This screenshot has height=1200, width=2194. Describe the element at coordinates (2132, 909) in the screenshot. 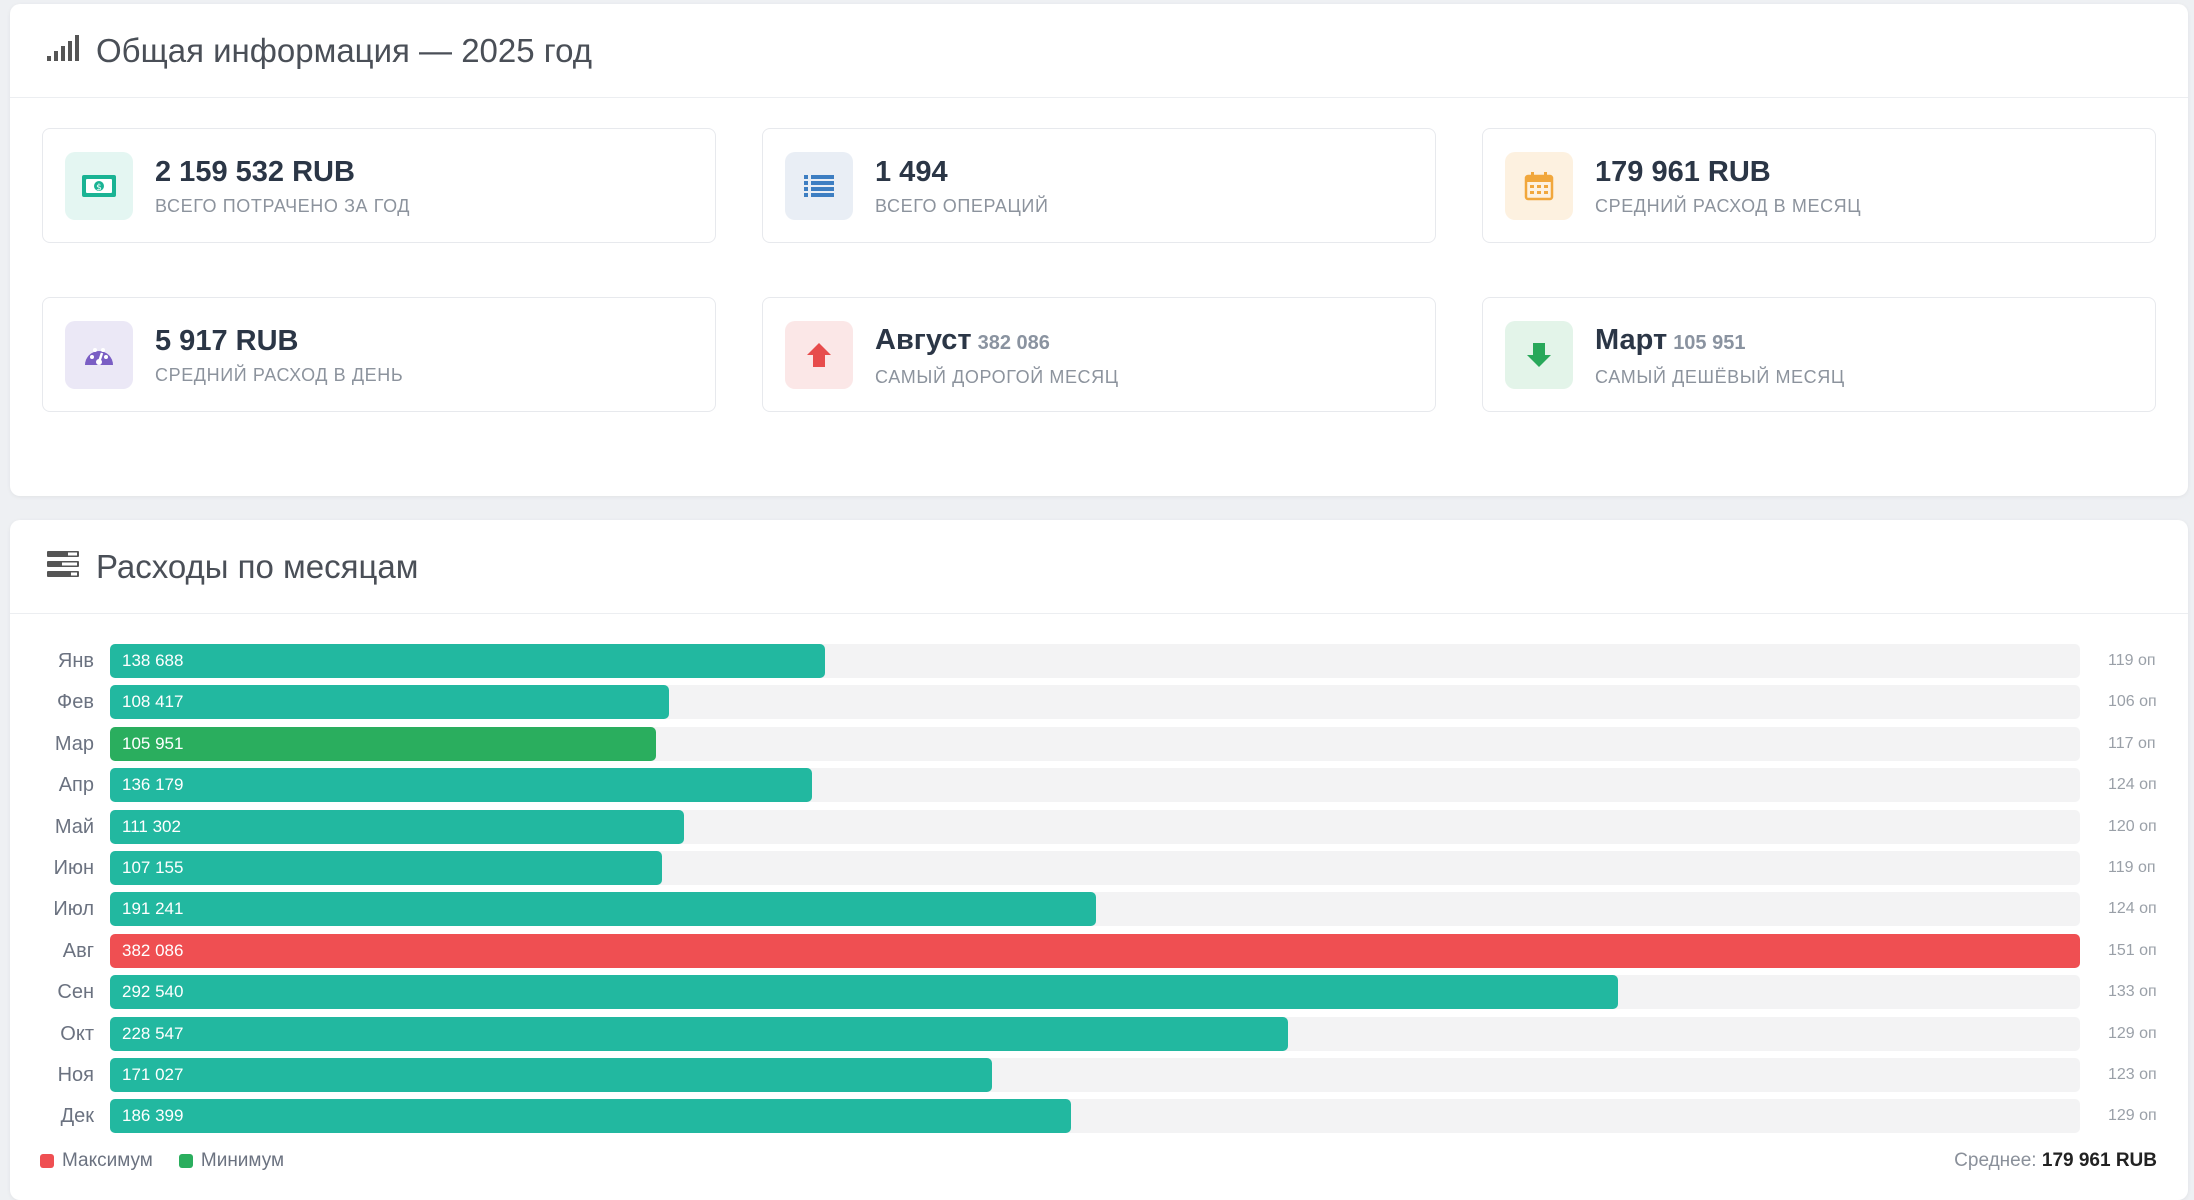

I see `month-ops-count: 124 оп` at that location.